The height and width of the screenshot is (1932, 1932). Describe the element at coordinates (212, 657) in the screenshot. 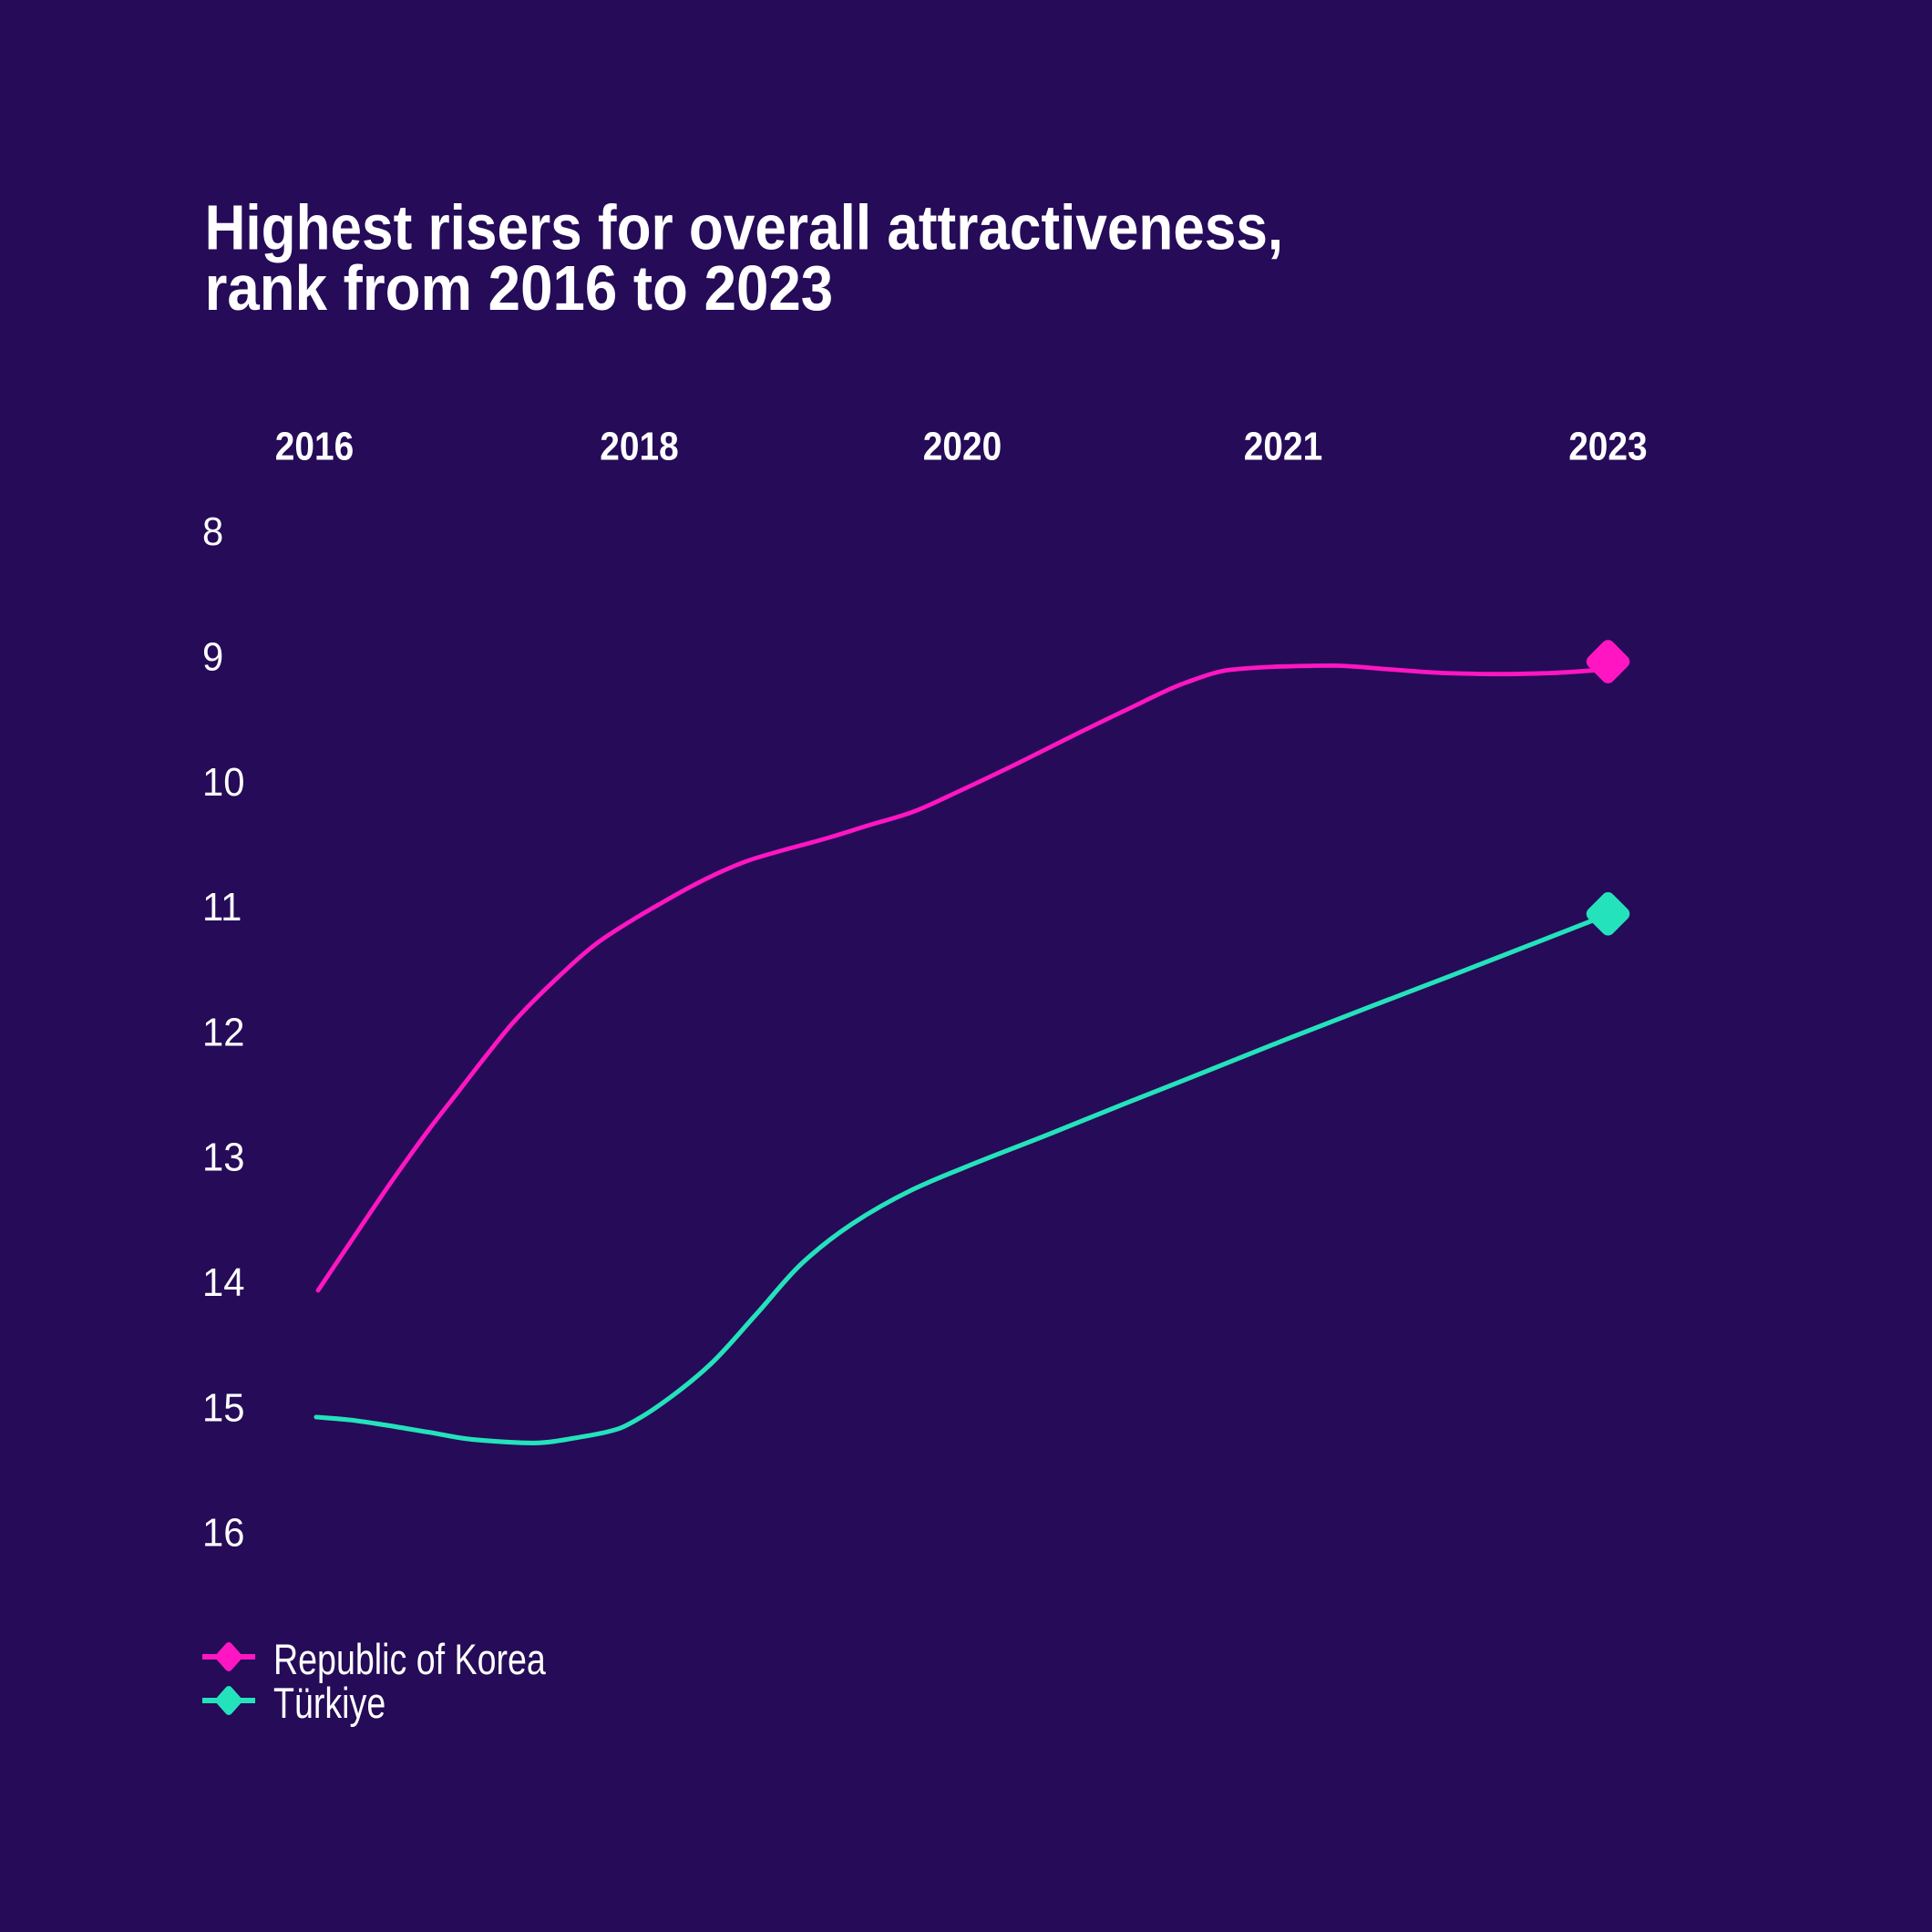

I see `svg-text: 9` at that location.